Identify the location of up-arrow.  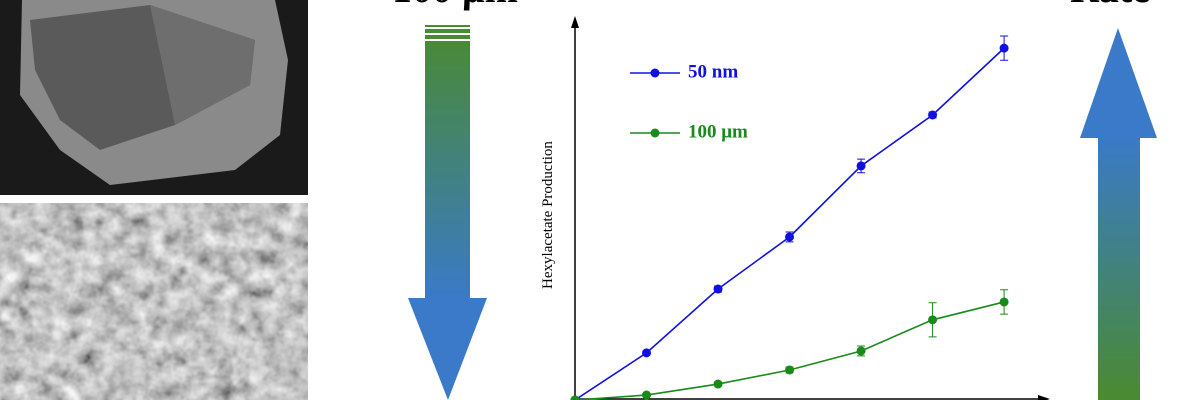
(1119, 268).